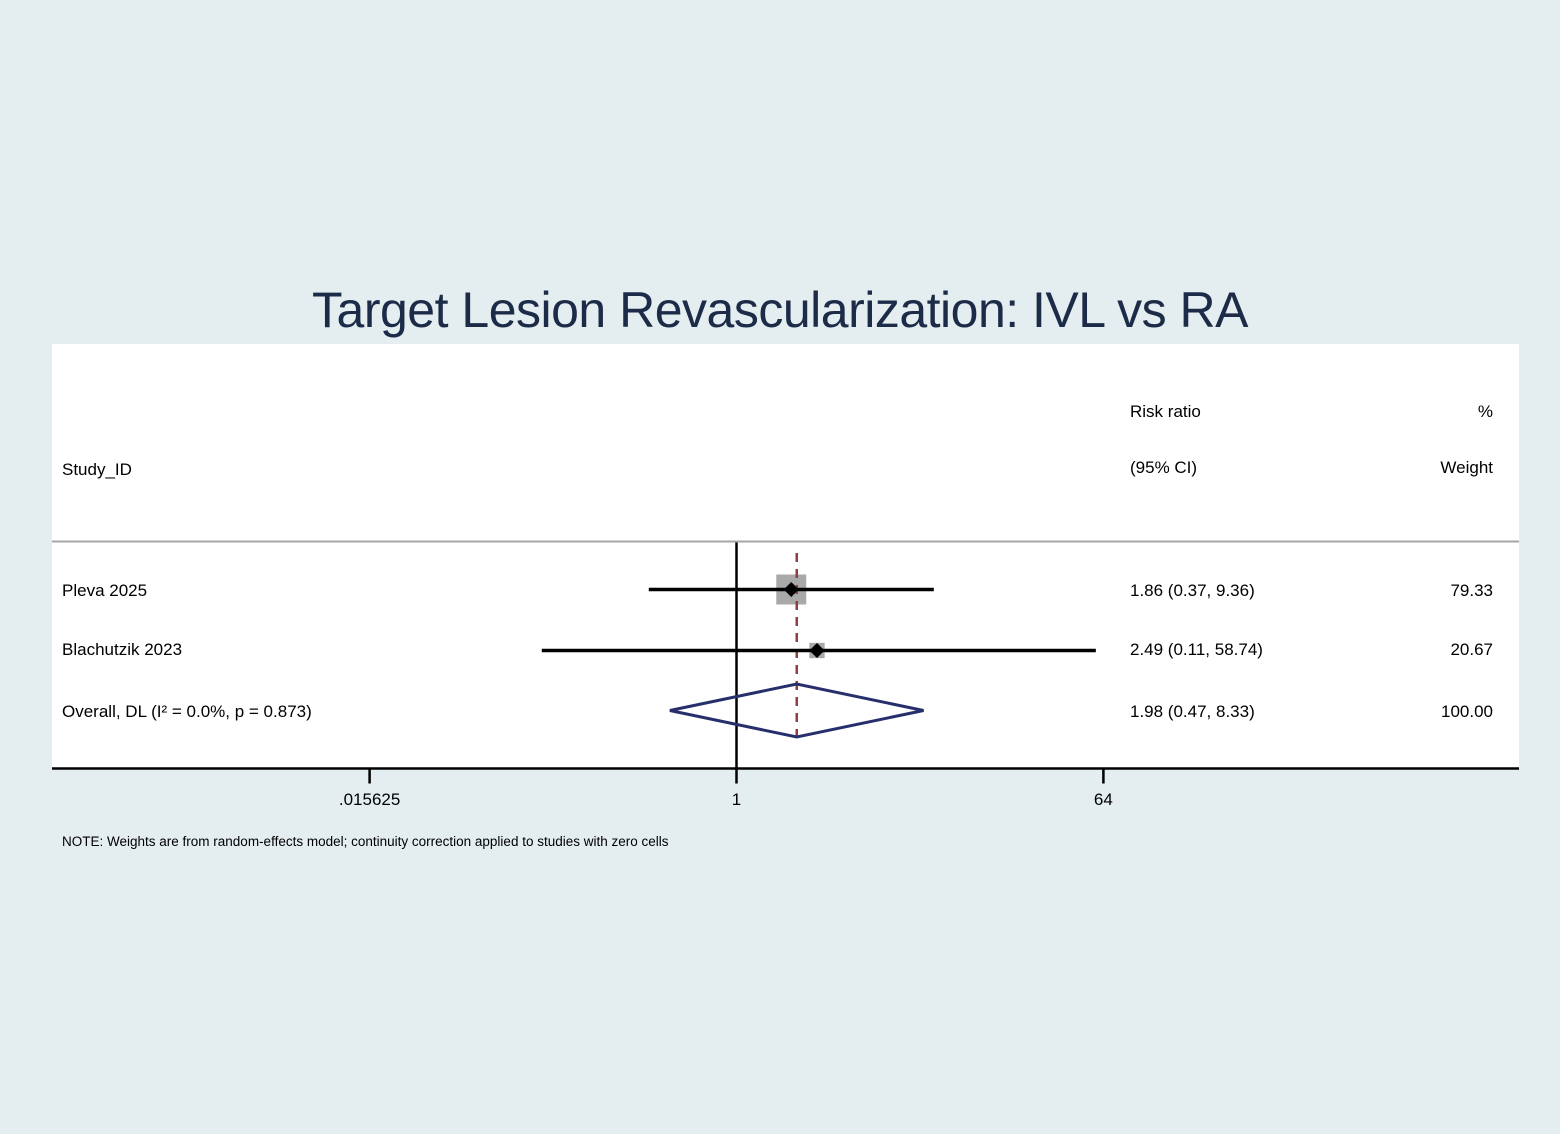 Image resolution: width=1560 pixels, height=1134 pixels. What do you see at coordinates (1164, 467) in the screenshot?
I see `column-header-95ci: (95% CI)` at bounding box center [1164, 467].